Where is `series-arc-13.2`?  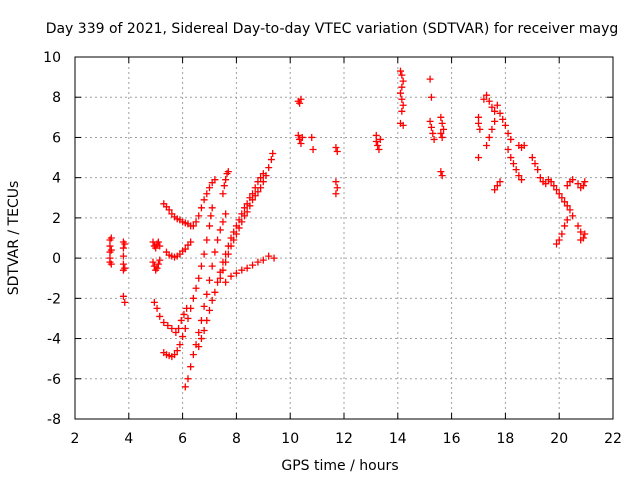 series-arc-13.2 is located at coordinates (378, 142).